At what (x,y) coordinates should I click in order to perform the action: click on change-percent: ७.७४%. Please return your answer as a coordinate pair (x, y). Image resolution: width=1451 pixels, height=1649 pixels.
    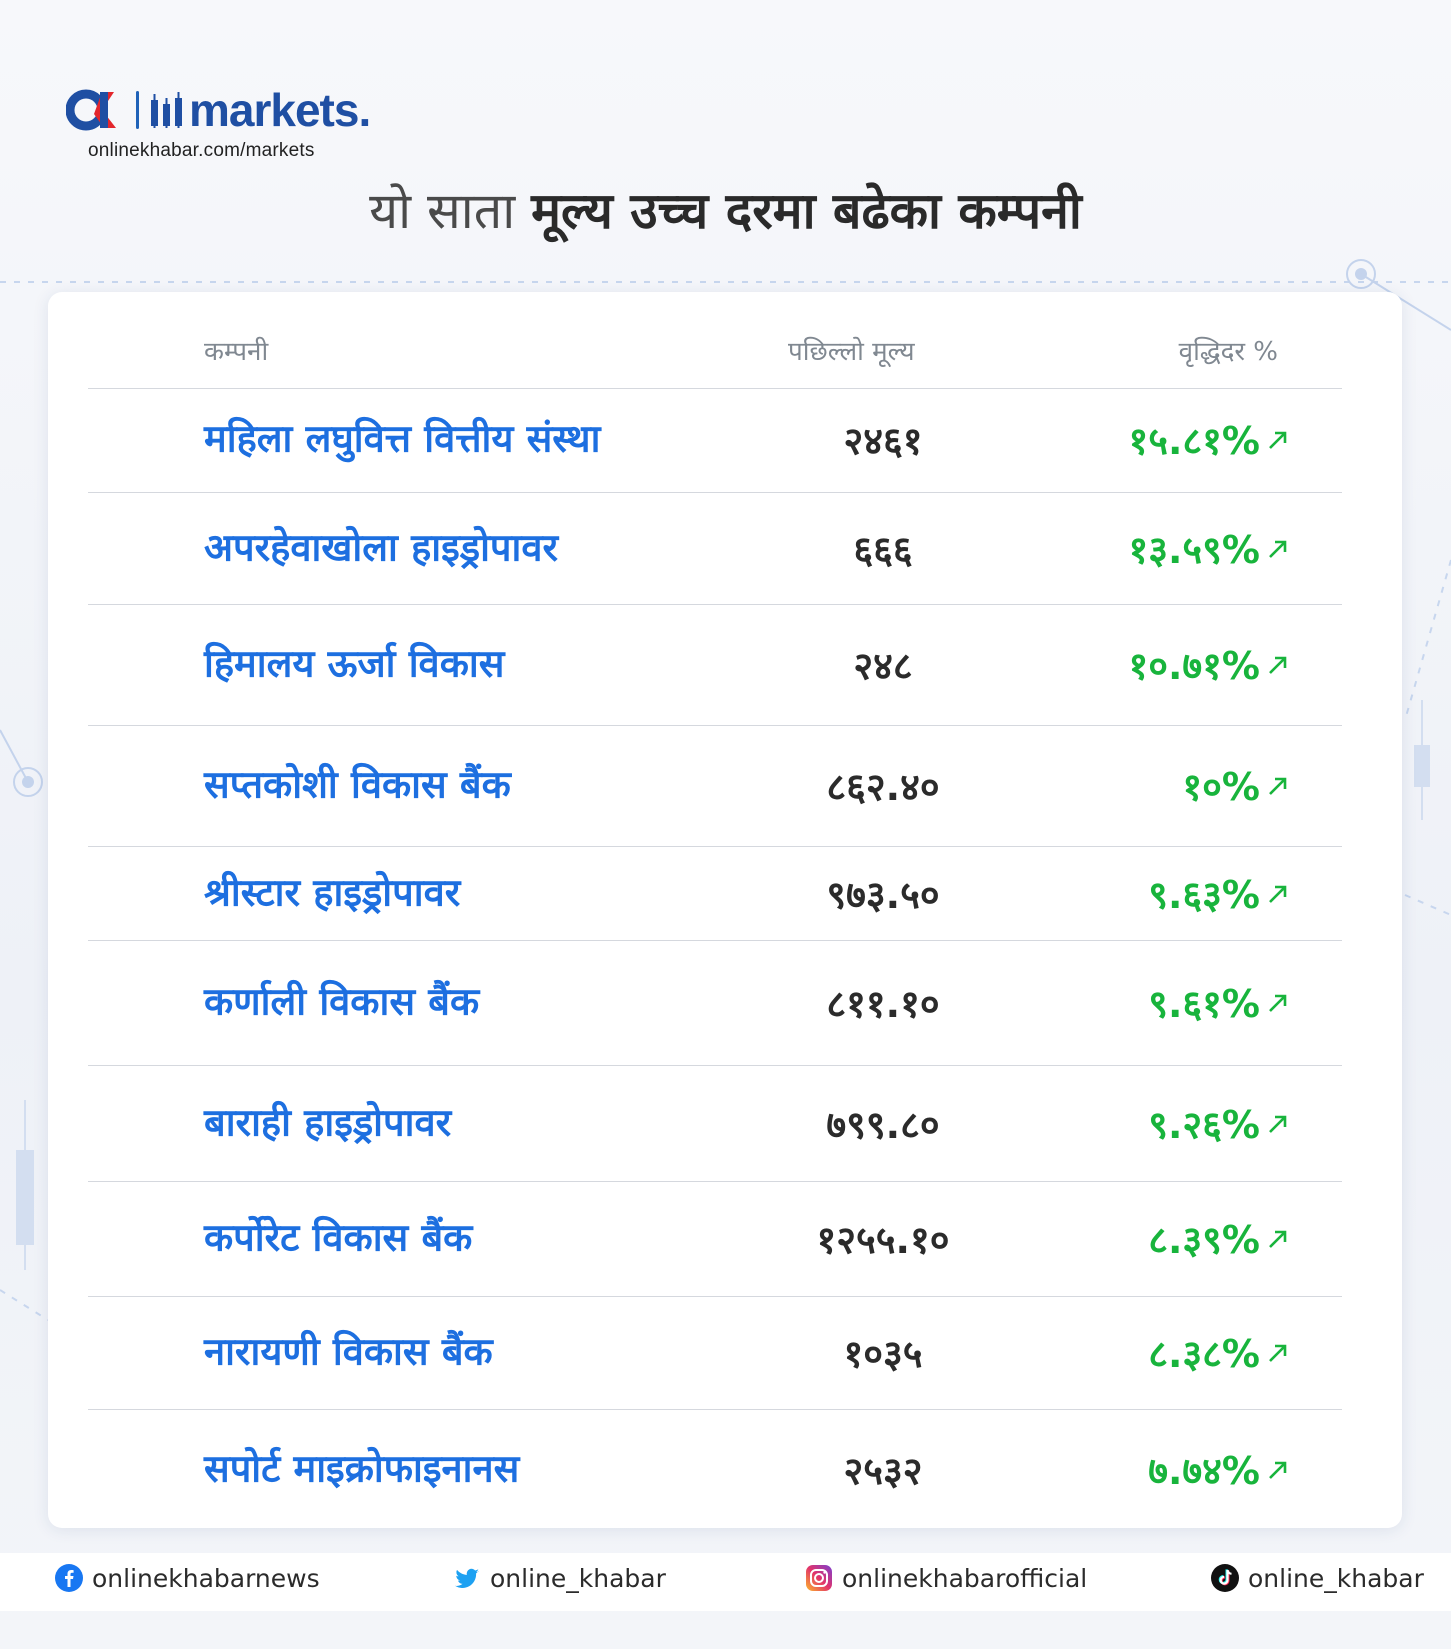
    Looking at the image, I should click on (1219, 1470).